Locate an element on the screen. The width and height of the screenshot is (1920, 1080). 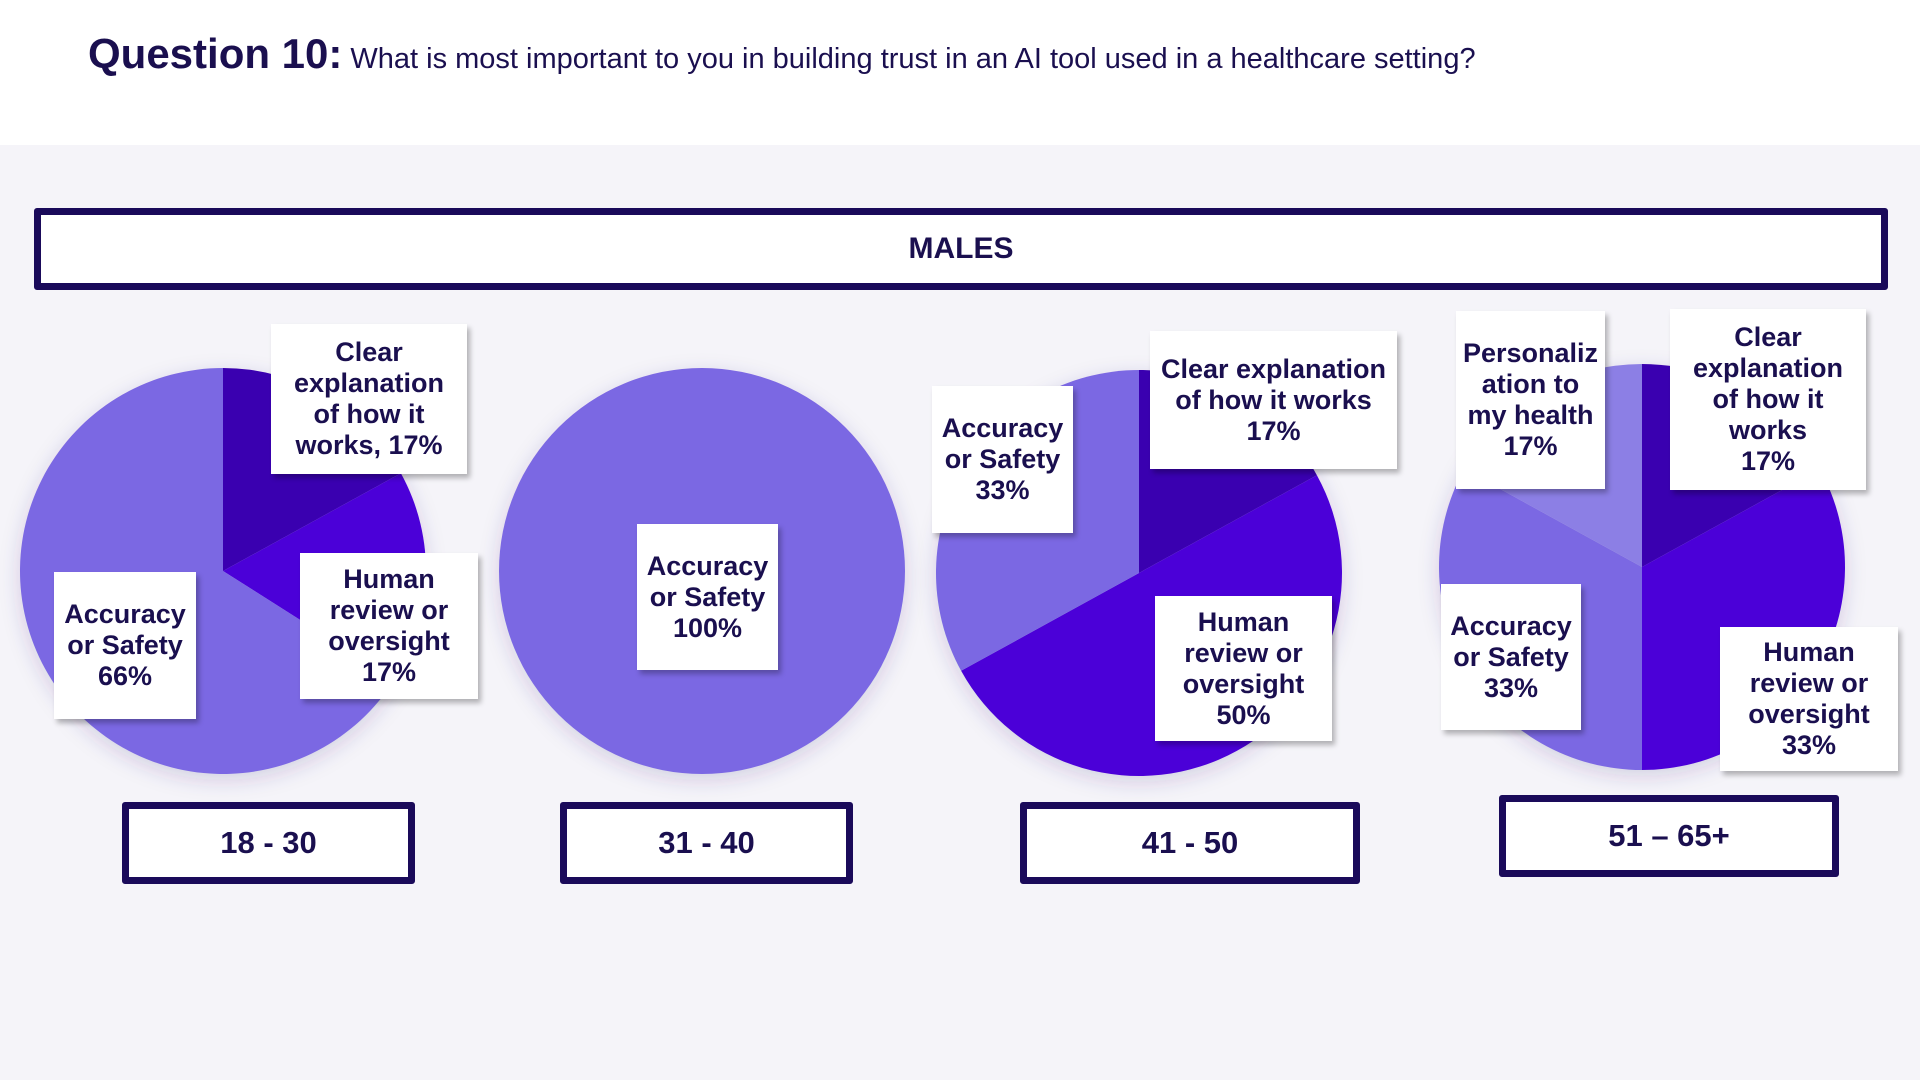
group-banner: MALES is located at coordinates (961, 249).